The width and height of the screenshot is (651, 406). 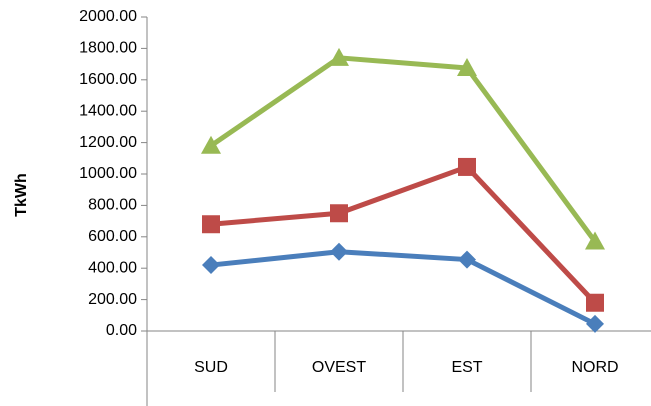 I want to click on y-tick-label: 1200.00, so click(x=108, y=142).